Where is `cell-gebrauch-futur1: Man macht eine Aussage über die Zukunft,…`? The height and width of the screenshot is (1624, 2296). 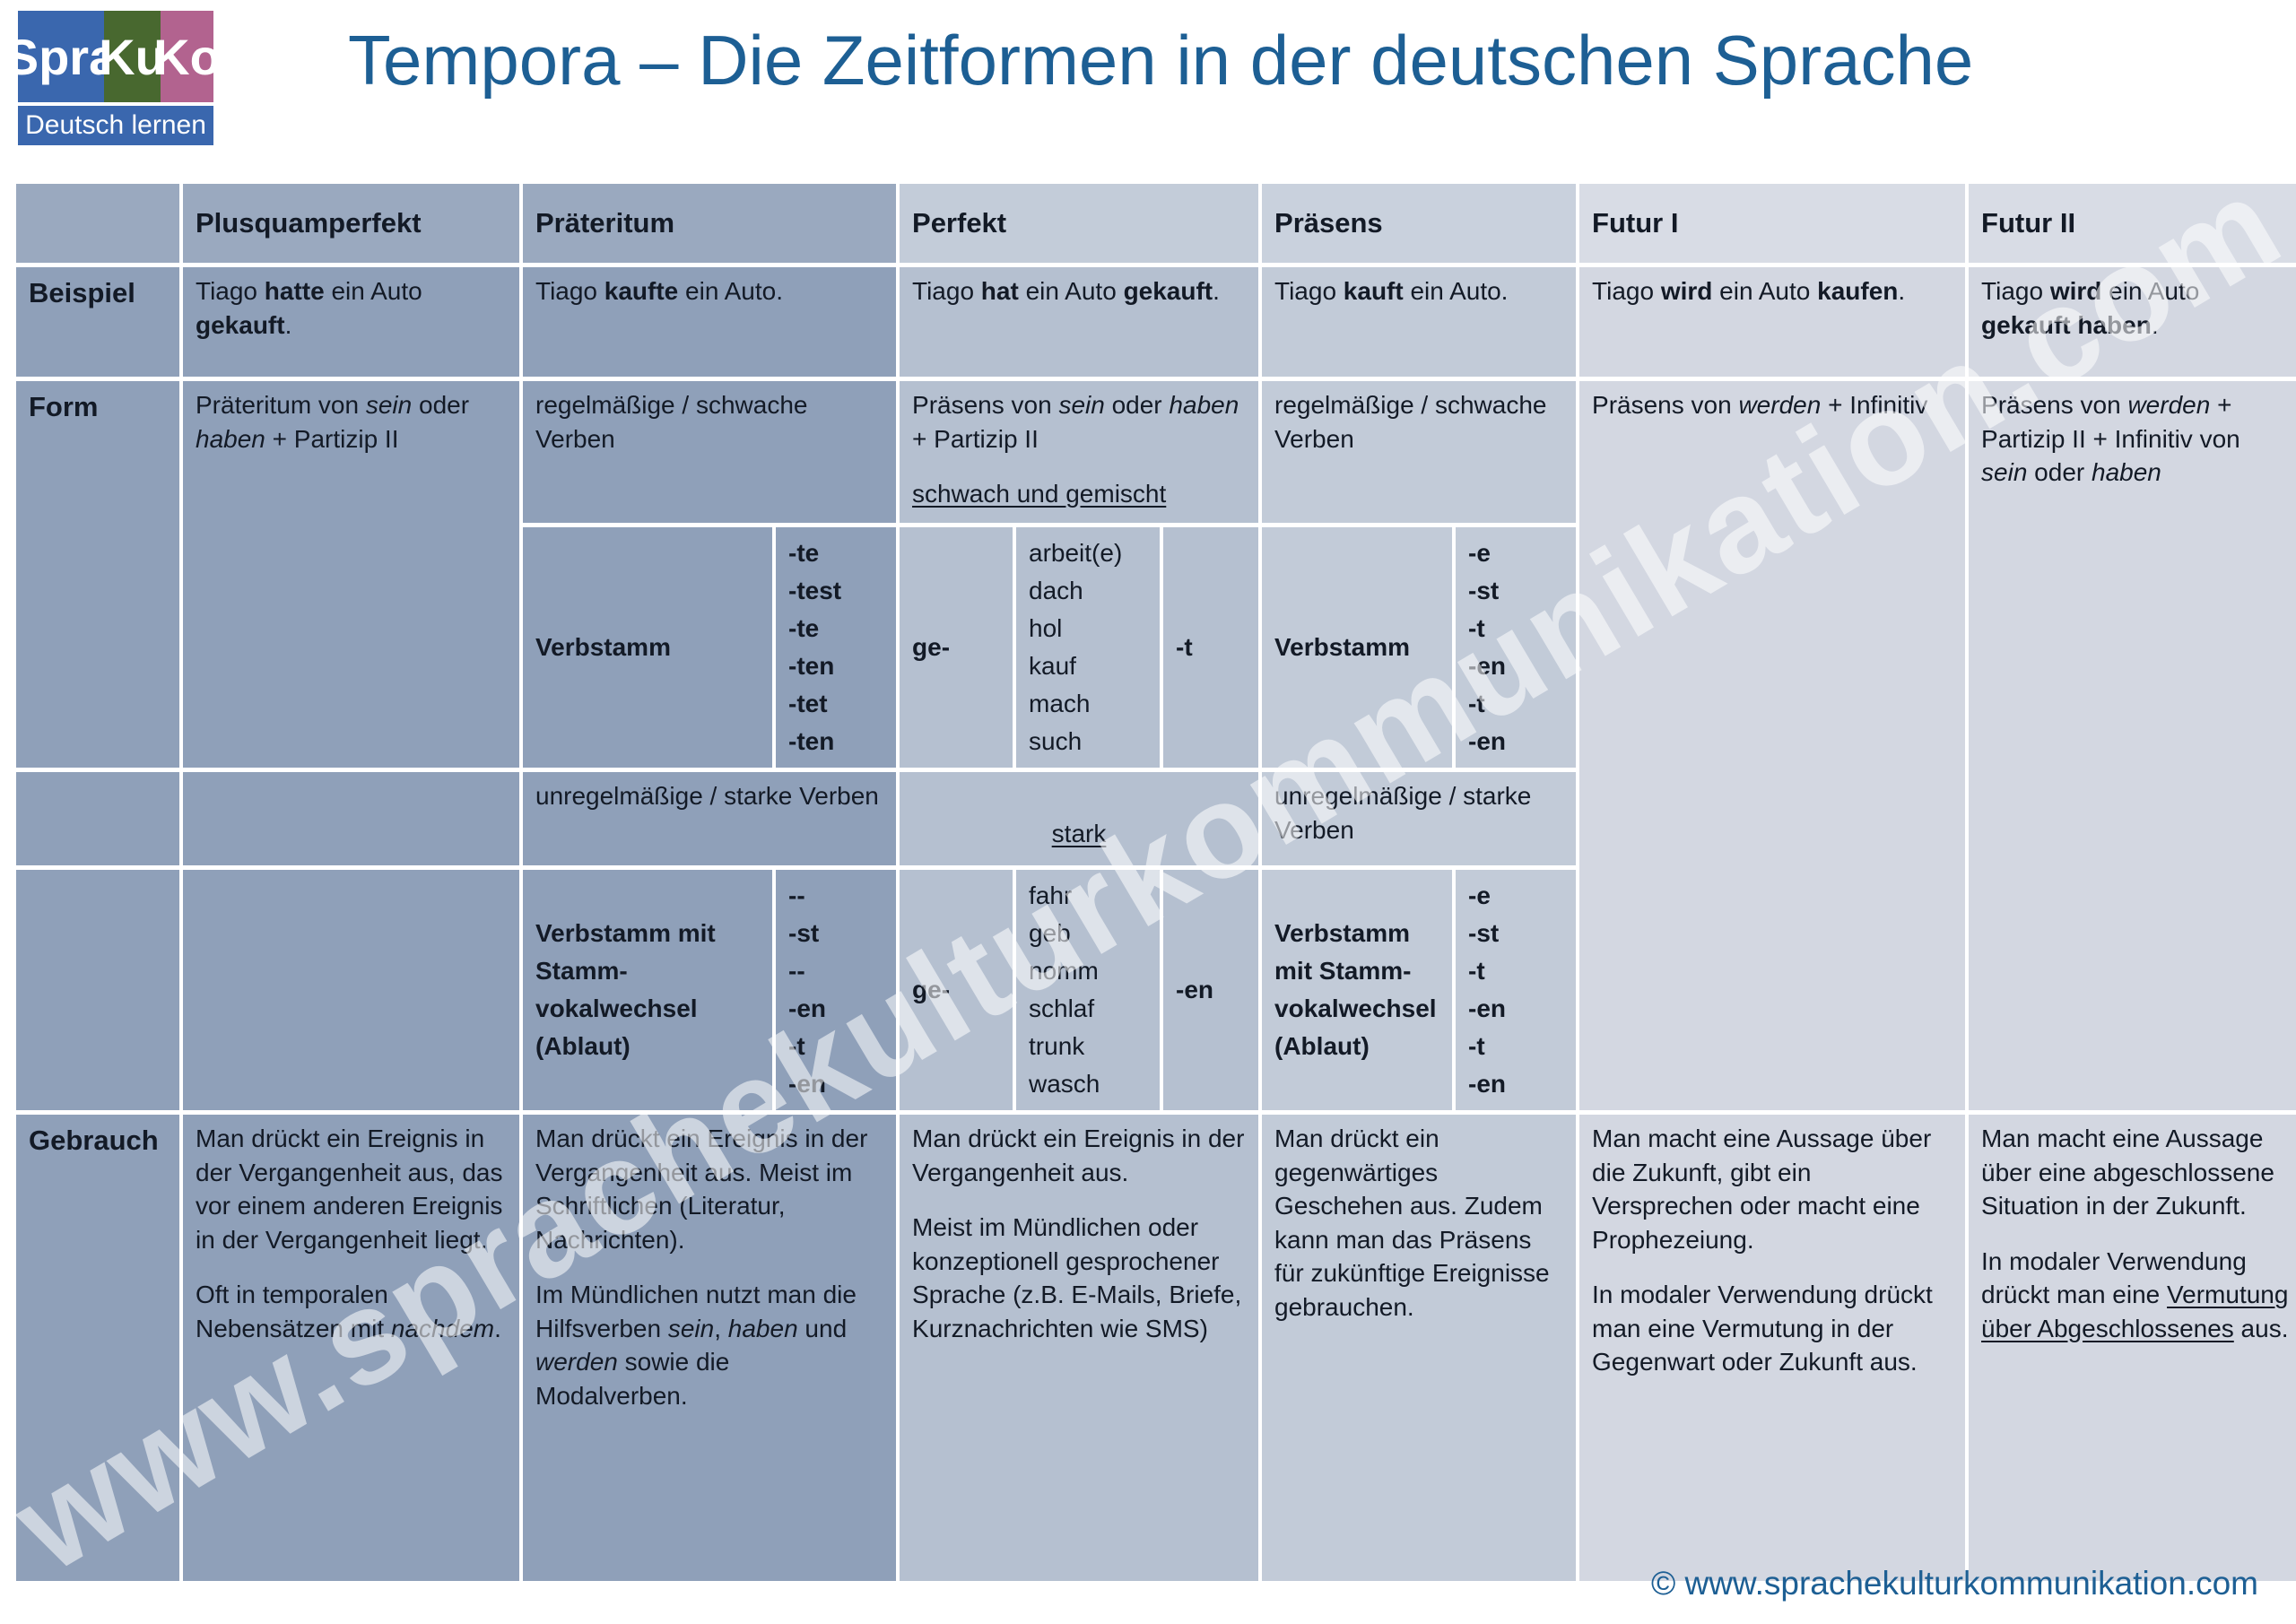
cell-gebrauch-futur1: Man macht eine Aussage über die Zukunft,… is located at coordinates (1772, 1348).